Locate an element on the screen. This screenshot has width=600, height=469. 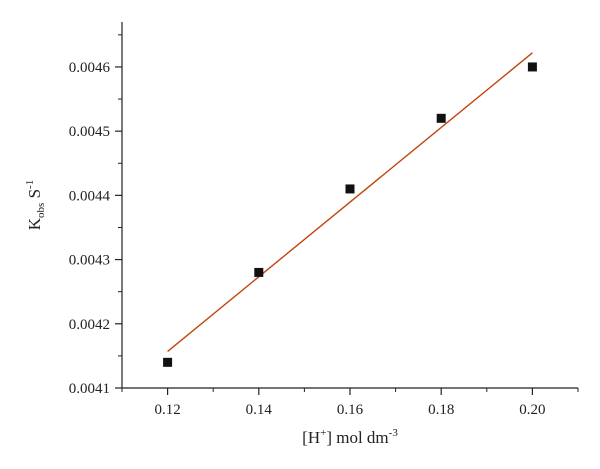
y-axis-title: Kobs S-1 is located at coordinates (35, 205).